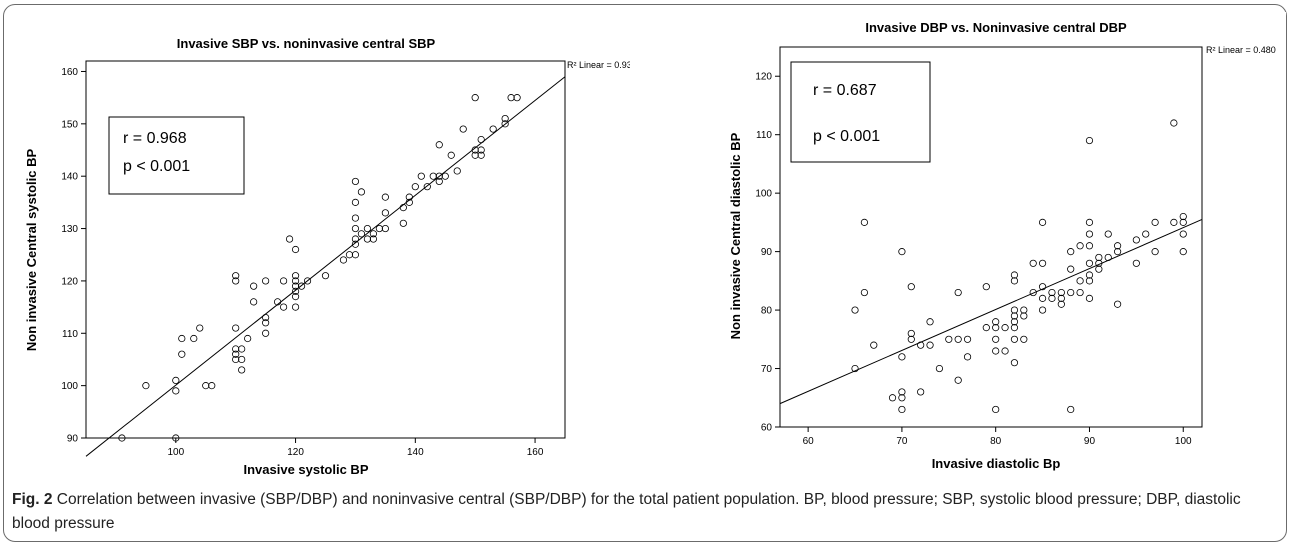  I want to click on y-tick-label: 140, so click(69, 177).